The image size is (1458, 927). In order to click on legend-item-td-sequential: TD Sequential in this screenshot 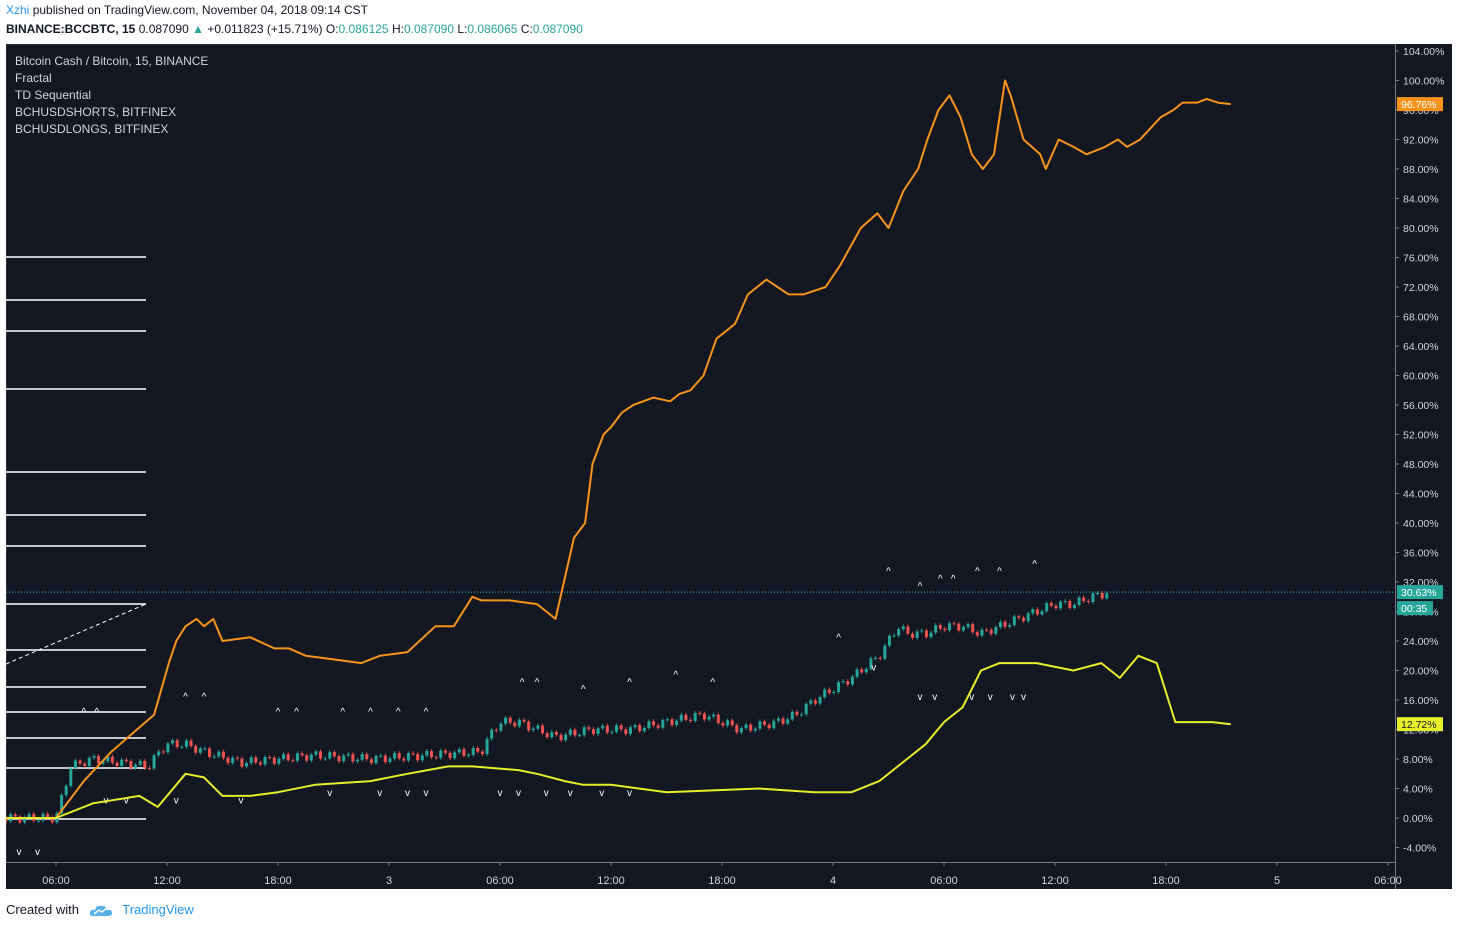, I will do `click(53, 95)`.